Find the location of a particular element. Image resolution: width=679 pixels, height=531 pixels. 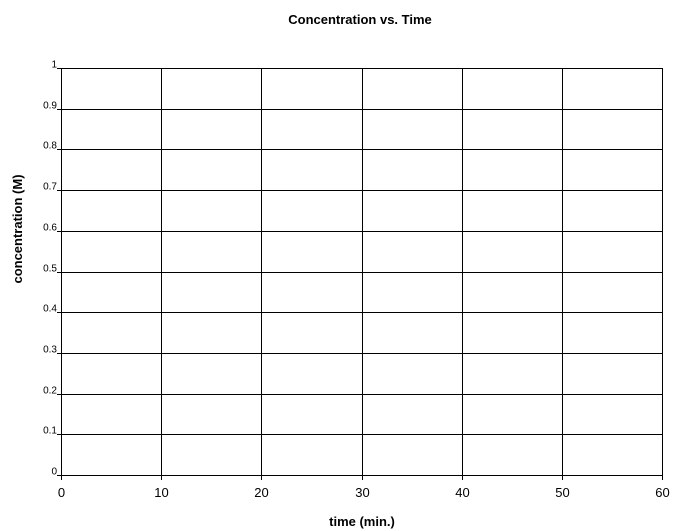

chart-title: Concentration vs. Time is located at coordinates (360, 19).